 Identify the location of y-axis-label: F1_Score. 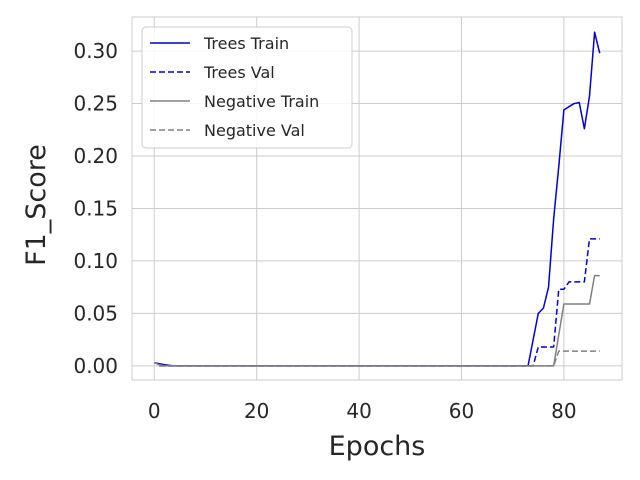
(36, 205).